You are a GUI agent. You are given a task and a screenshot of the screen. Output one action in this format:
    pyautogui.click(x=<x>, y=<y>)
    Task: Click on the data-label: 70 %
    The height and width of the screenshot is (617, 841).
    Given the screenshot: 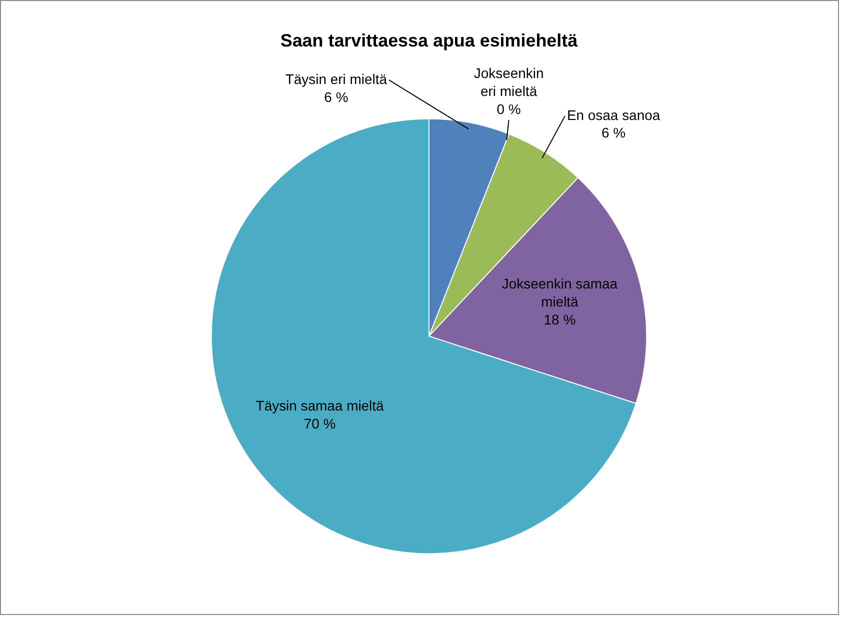 What is the action you would take?
    pyautogui.click(x=320, y=423)
    